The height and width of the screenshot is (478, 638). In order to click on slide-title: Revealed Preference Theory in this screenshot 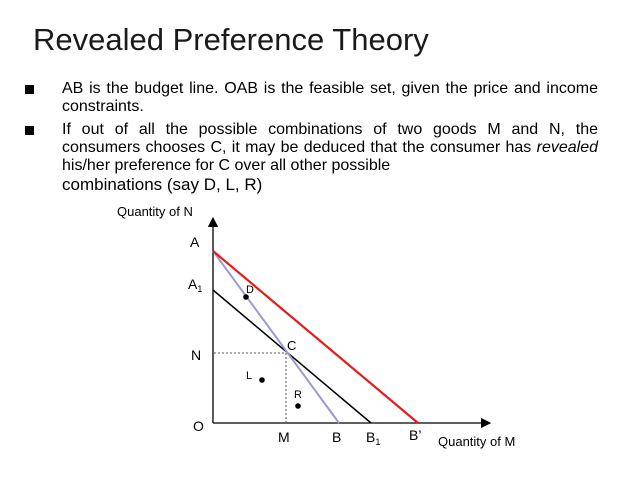, I will do `click(231, 39)`.